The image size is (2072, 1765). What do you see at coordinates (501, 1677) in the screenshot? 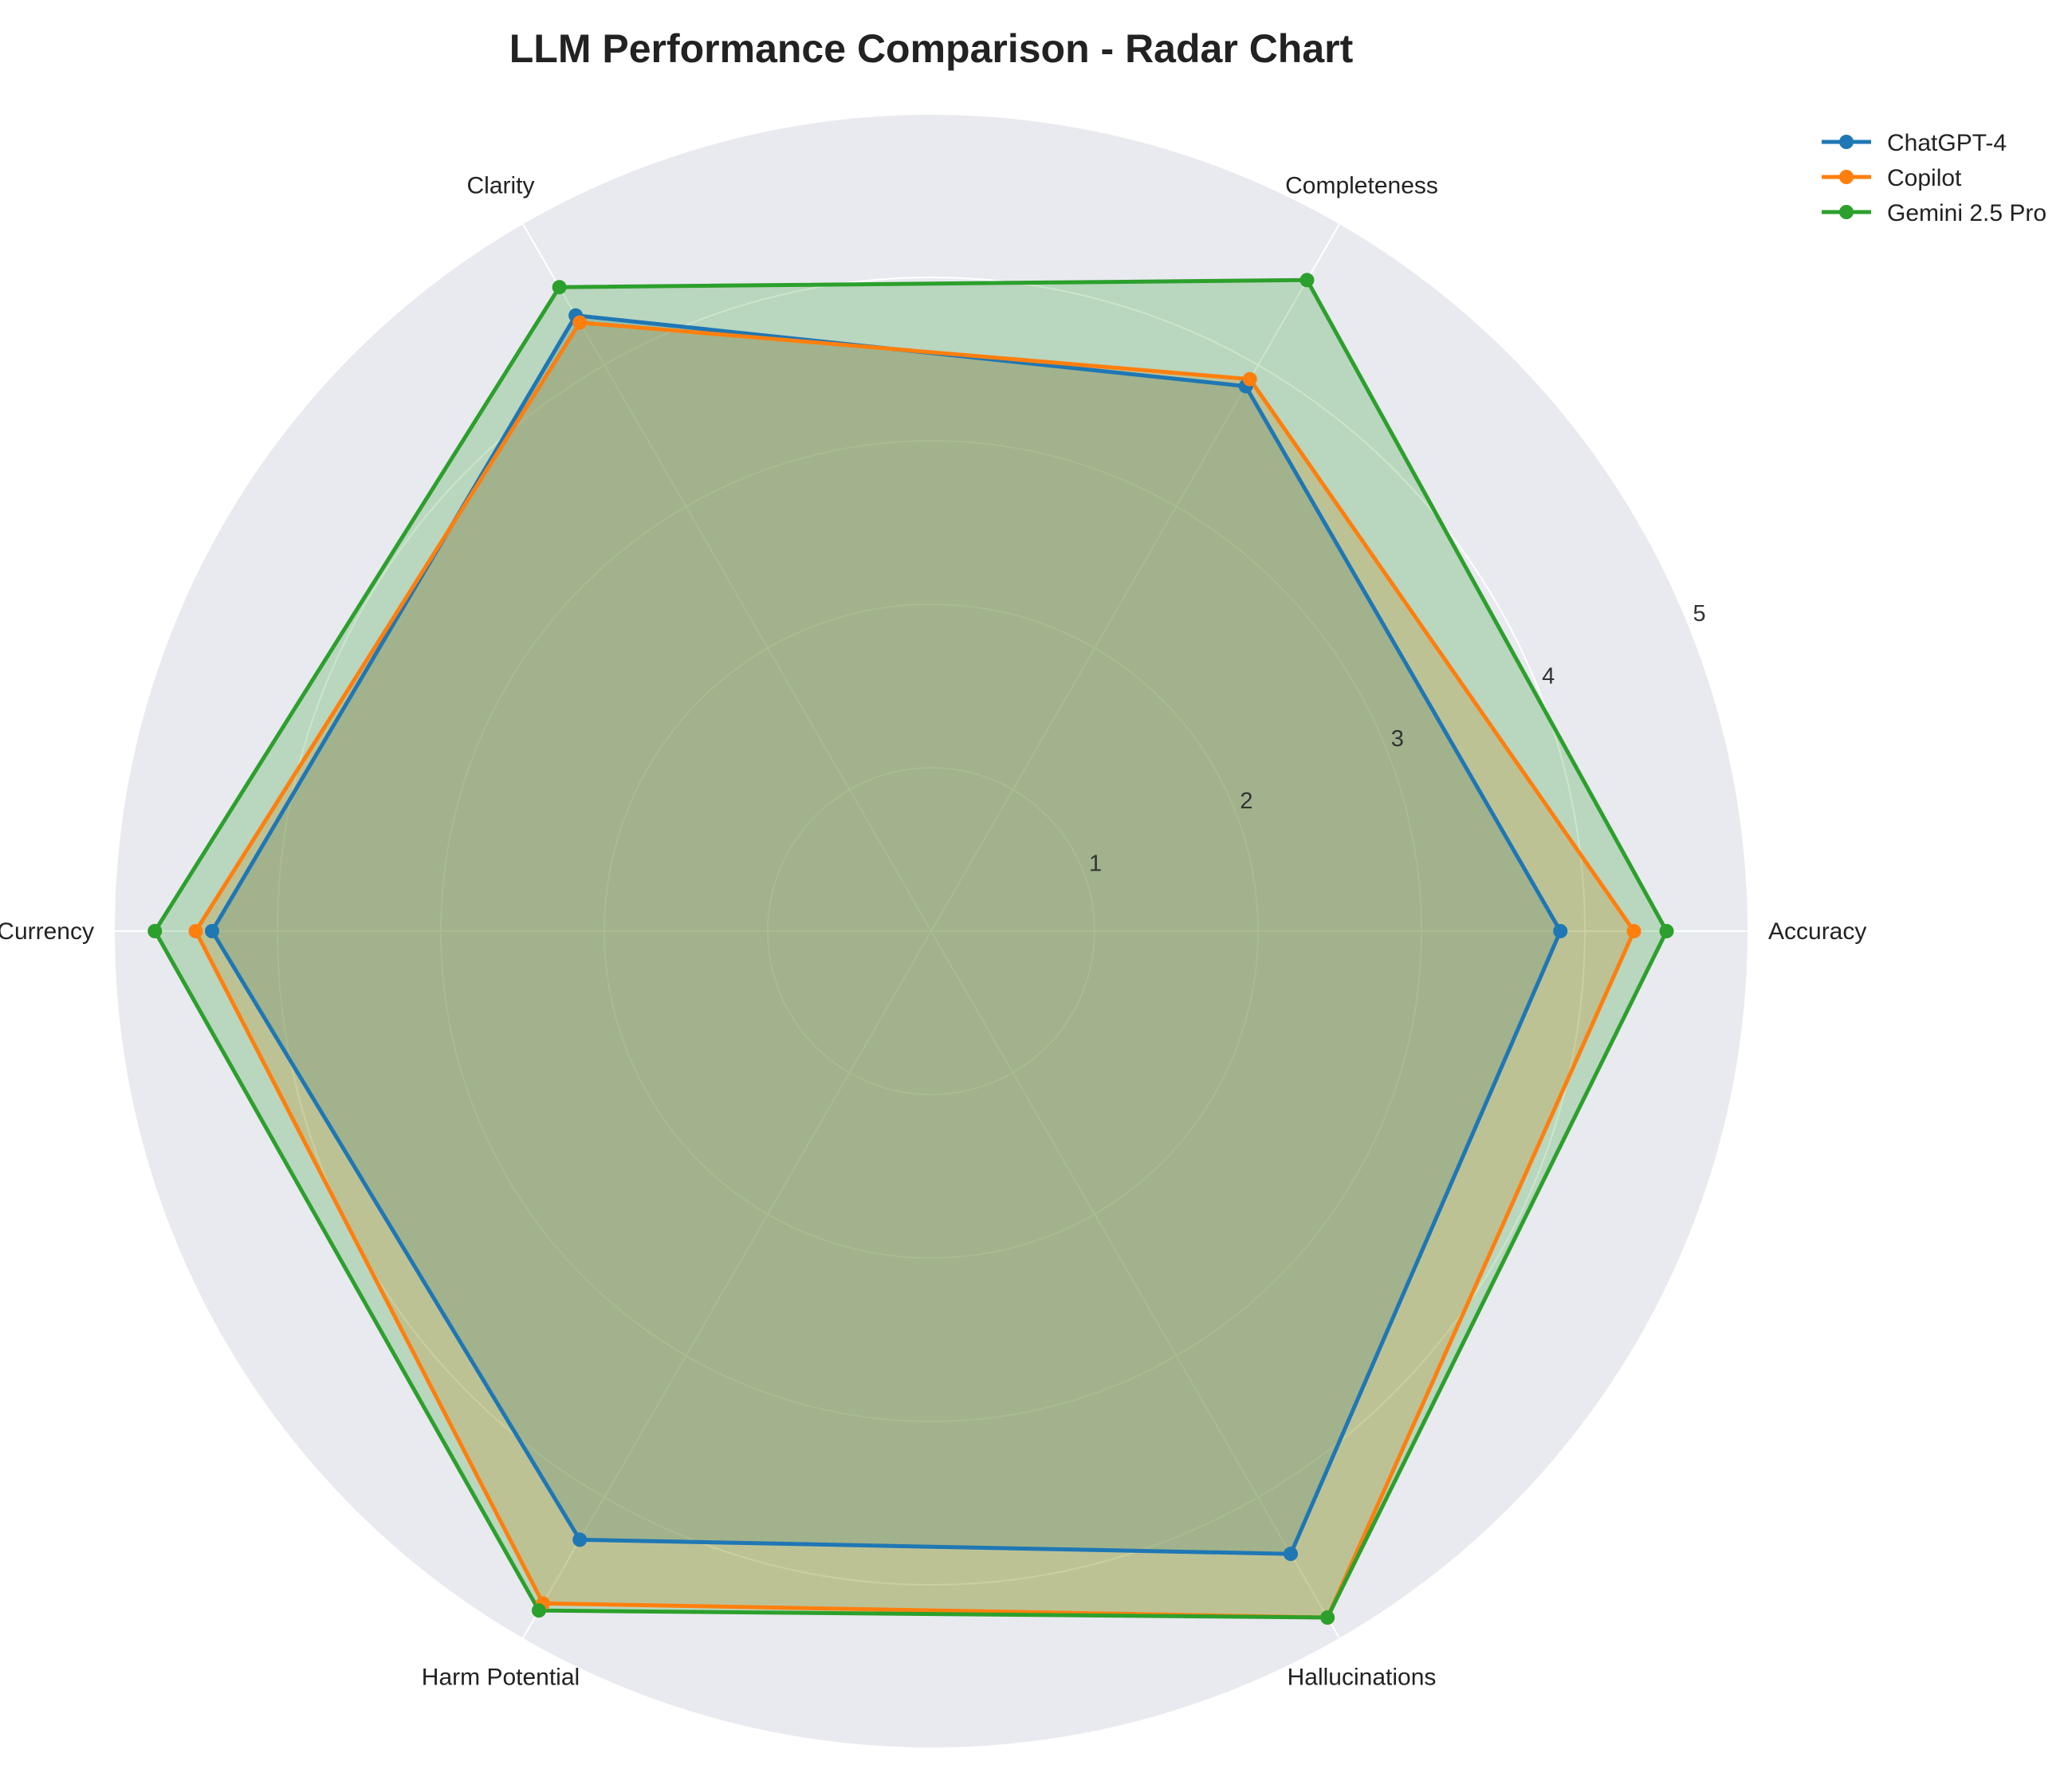
I see `axis-label: Harm Potential` at bounding box center [501, 1677].